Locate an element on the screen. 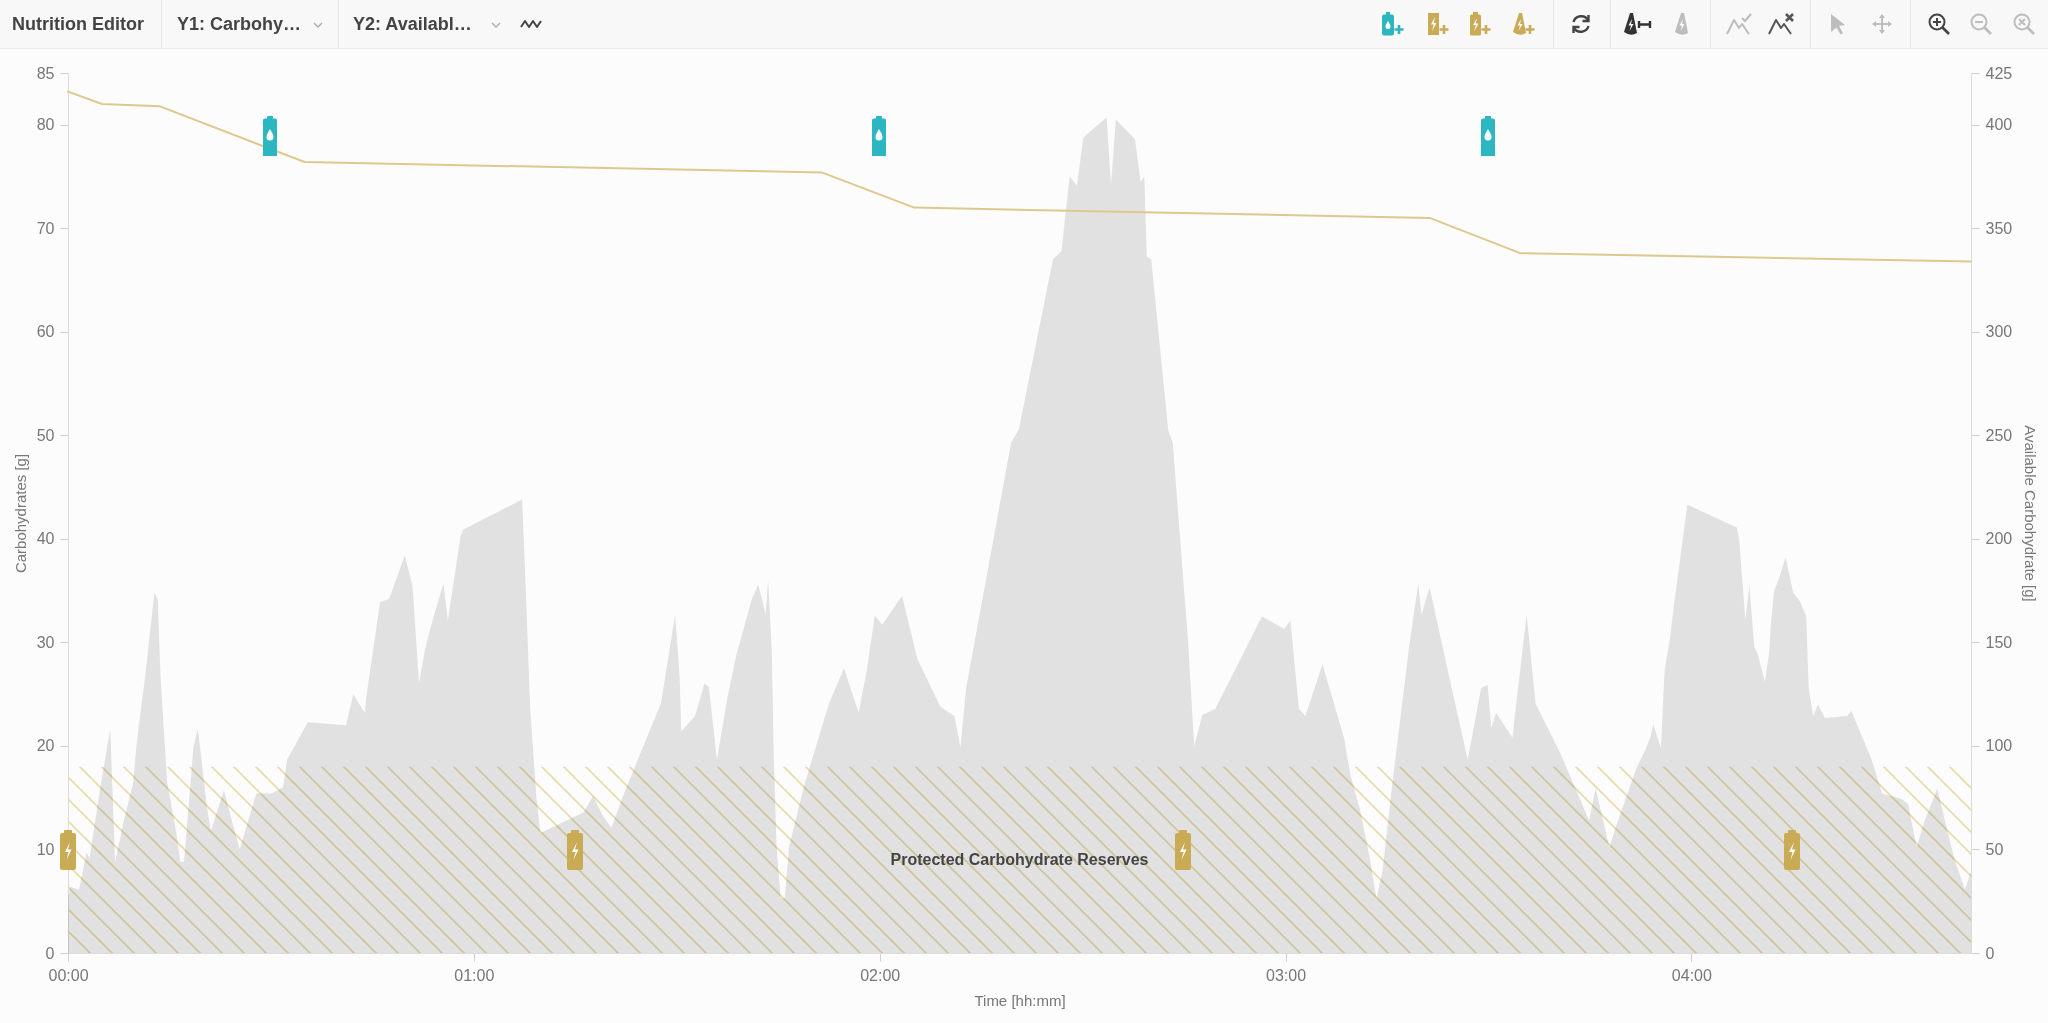 This screenshot has height=1023, width=2048. x-tick-label: 02:00 is located at coordinates (880, 975).